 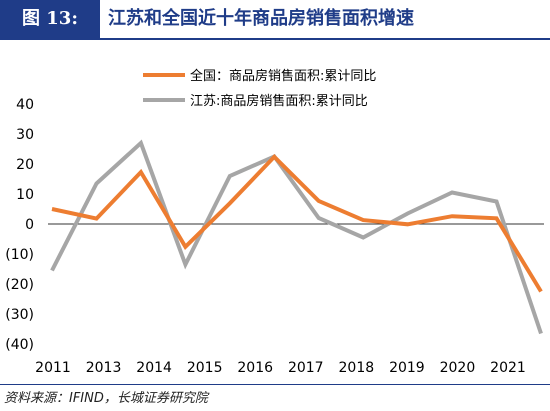 I want to click on x-tick-label: 2019, so click(x=407, y=368).